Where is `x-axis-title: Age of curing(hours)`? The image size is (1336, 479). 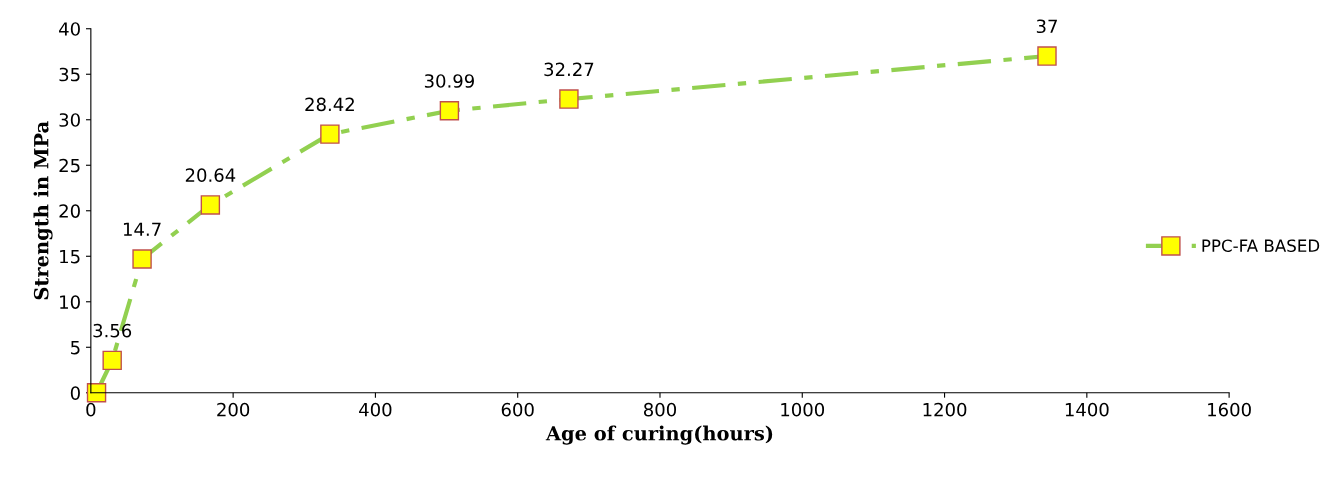
x-axis-title: Age of curing(hours) is located at coordinates (659, 435).